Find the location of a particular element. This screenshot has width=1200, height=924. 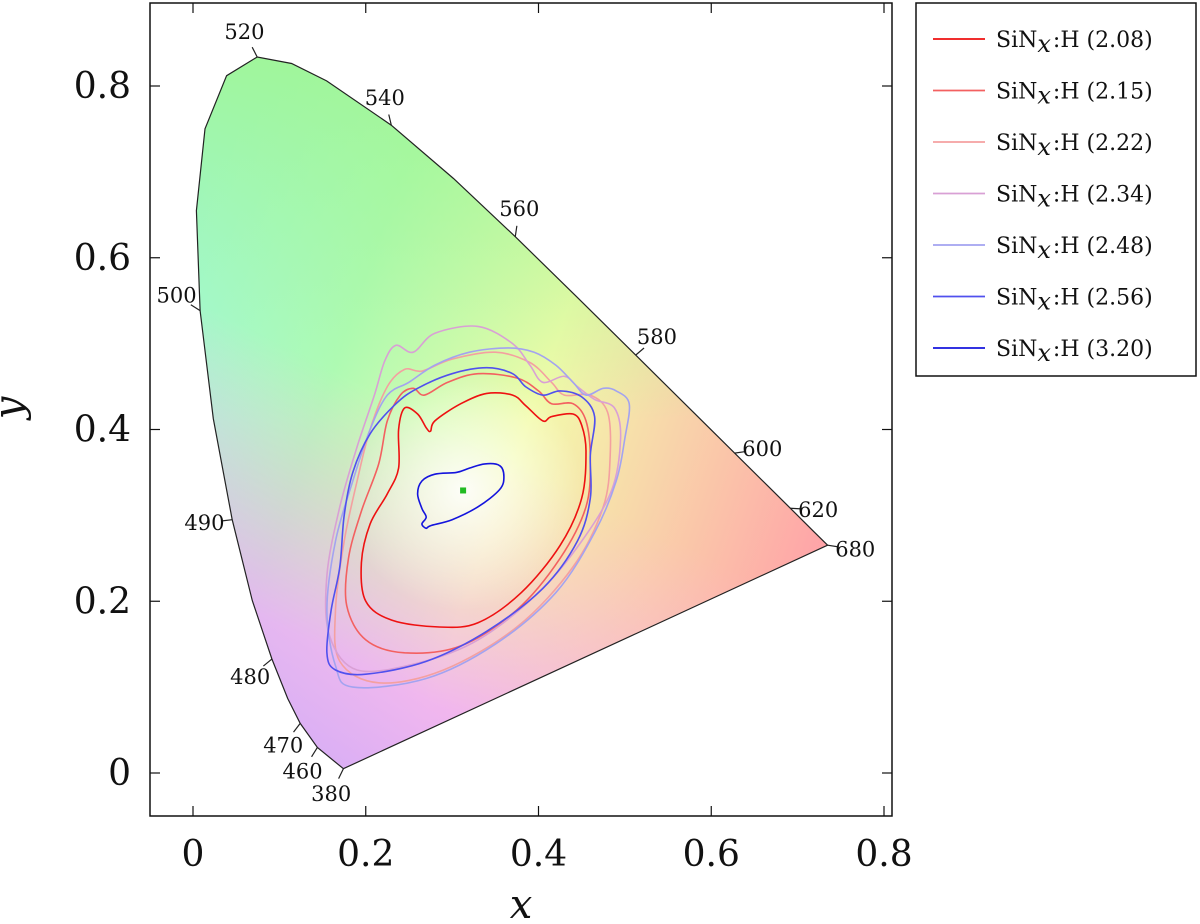

x-axis-title: x is located at coordinates (521, 903).